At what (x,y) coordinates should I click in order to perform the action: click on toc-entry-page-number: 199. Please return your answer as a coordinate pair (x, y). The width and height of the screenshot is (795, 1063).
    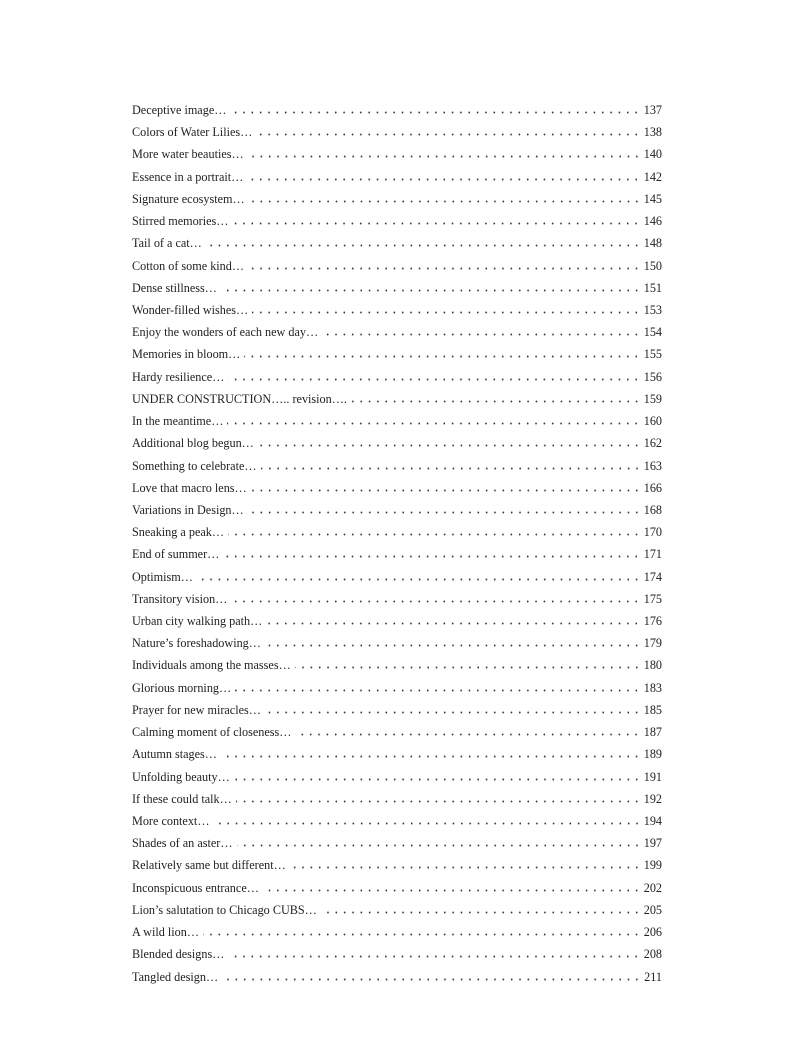
    Looking at the image, I should click on (652, 865).